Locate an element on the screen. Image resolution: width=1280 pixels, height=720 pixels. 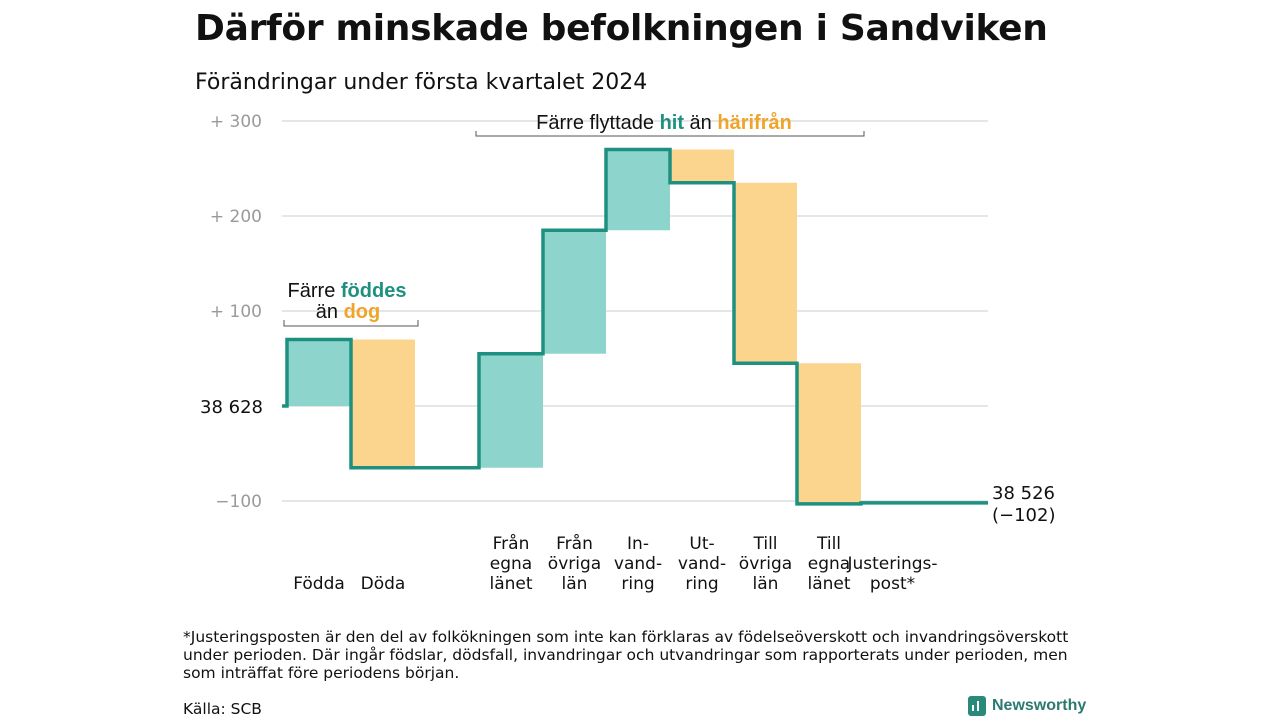
x-category-label: Till övriga län is located at coordinates (765, 564).